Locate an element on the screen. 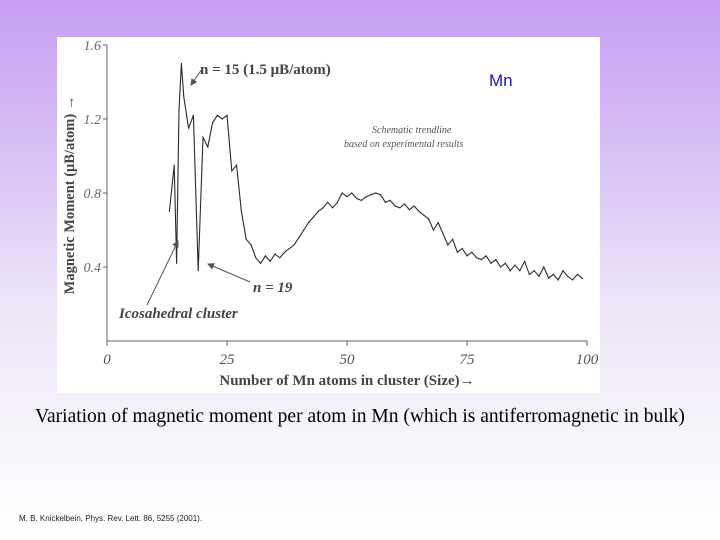 Image resolution: width=720 pixels, height=540 pixels. icosahedral-annotation: Icosahedral cluster is located at coordinates (178, 314).